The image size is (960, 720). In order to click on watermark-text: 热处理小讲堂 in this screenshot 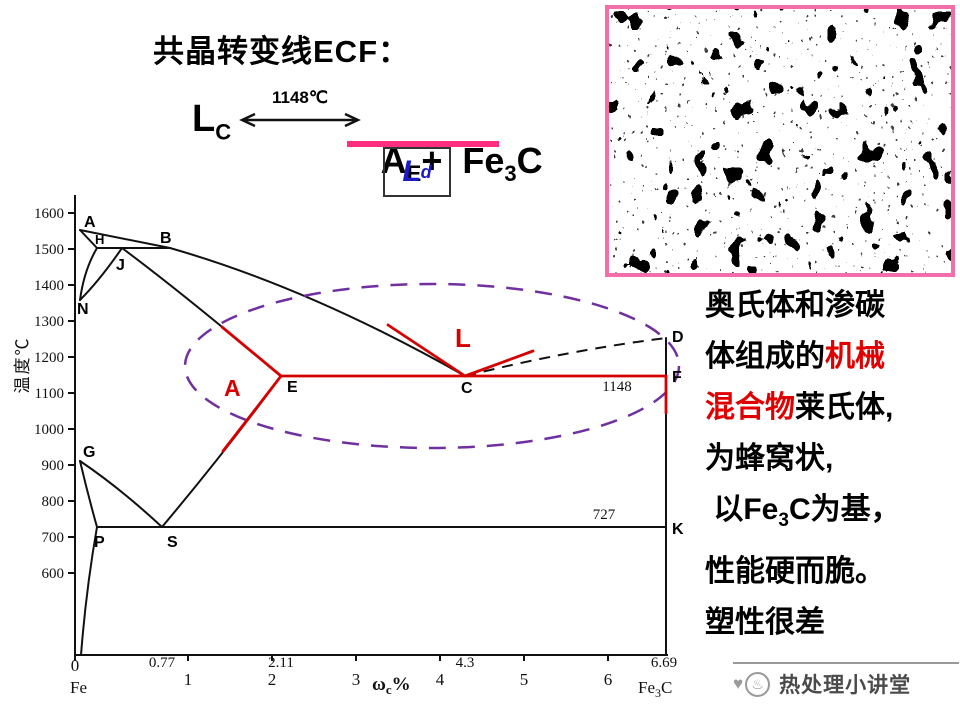, I will do `click(845, 685)`.